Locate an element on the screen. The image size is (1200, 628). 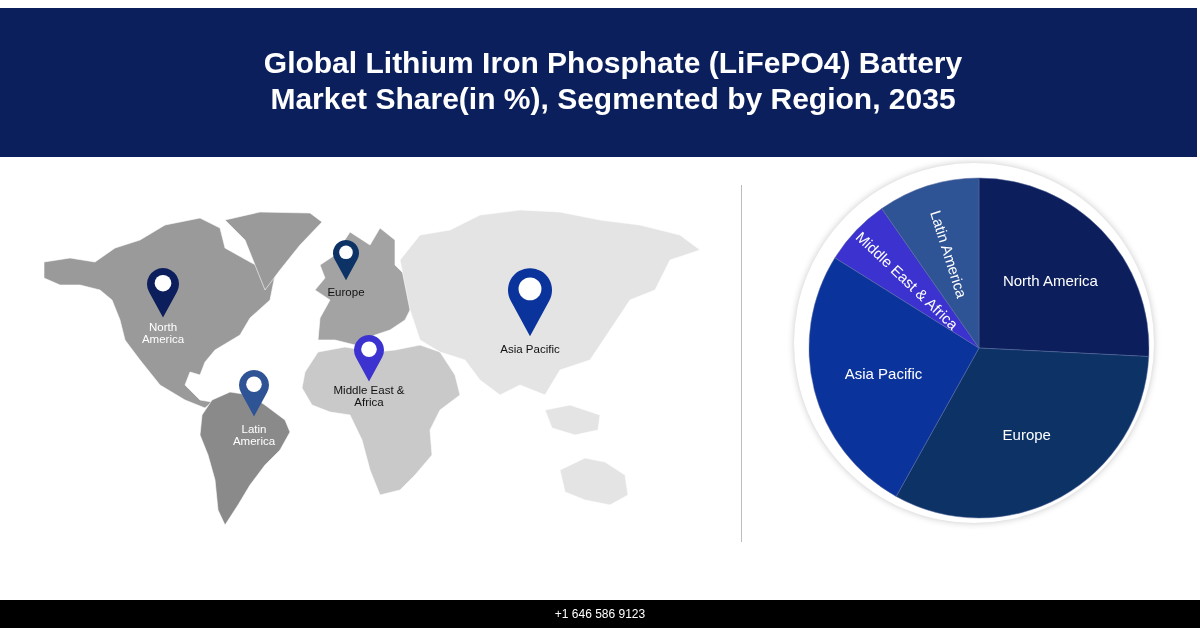
slice-label: North America is located at coordinates (1050, 280).